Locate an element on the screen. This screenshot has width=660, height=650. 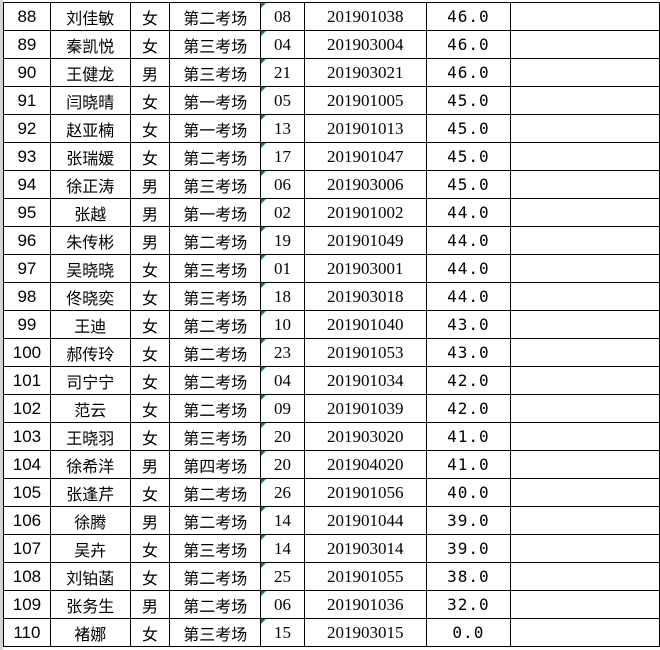
exam-id-cell: 201904020 is located at coordinates (365, 464).